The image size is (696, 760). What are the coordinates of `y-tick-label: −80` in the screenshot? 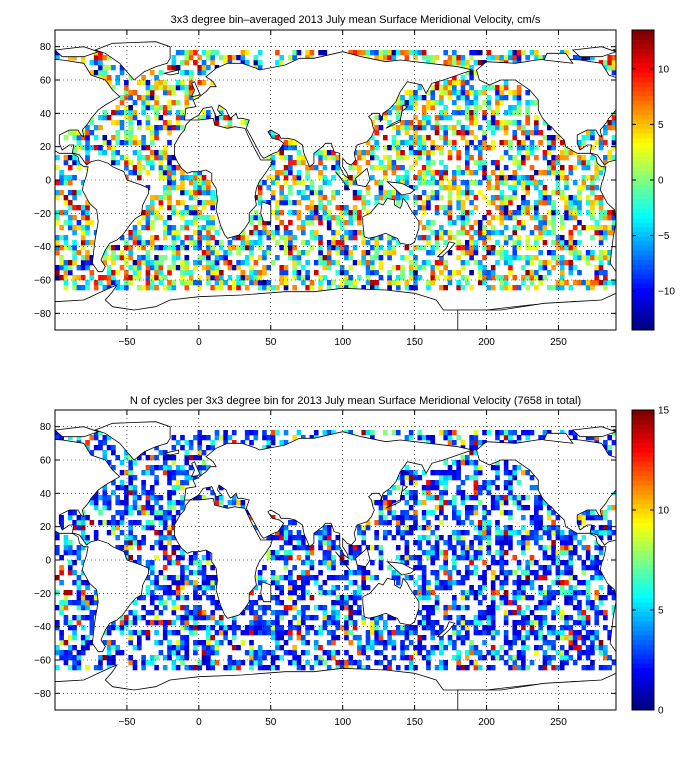 It's located at (42, 314).